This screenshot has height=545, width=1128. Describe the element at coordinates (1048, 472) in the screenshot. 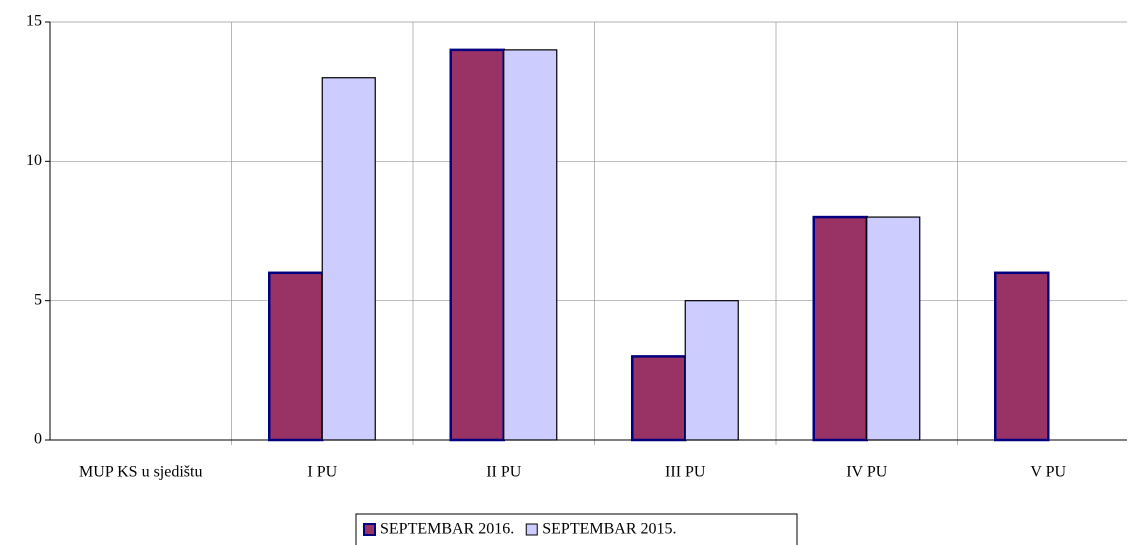

I see `x-tick-label: V PU` at that location.